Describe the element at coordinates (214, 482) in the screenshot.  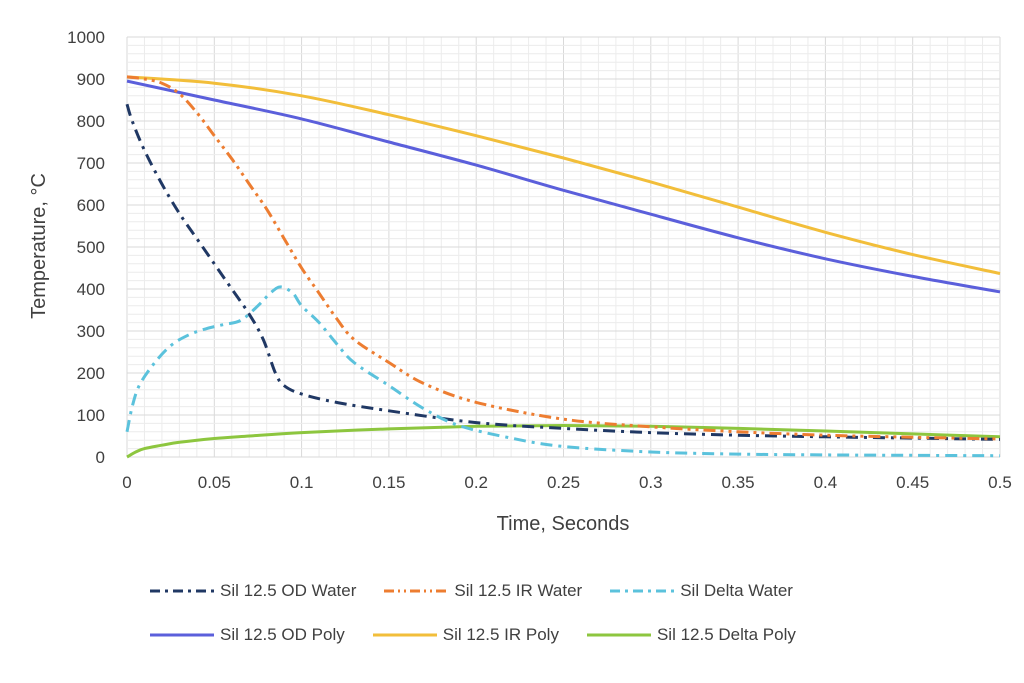
I see `x-tick-label: 0.05` at that location.